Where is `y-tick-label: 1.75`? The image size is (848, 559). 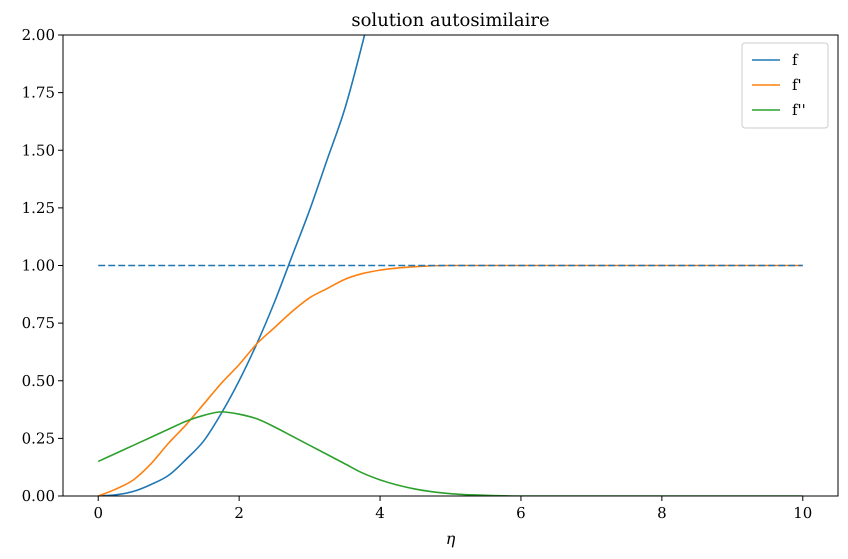 y-tick-label: 1.75 is located at coordinates (38, 93).